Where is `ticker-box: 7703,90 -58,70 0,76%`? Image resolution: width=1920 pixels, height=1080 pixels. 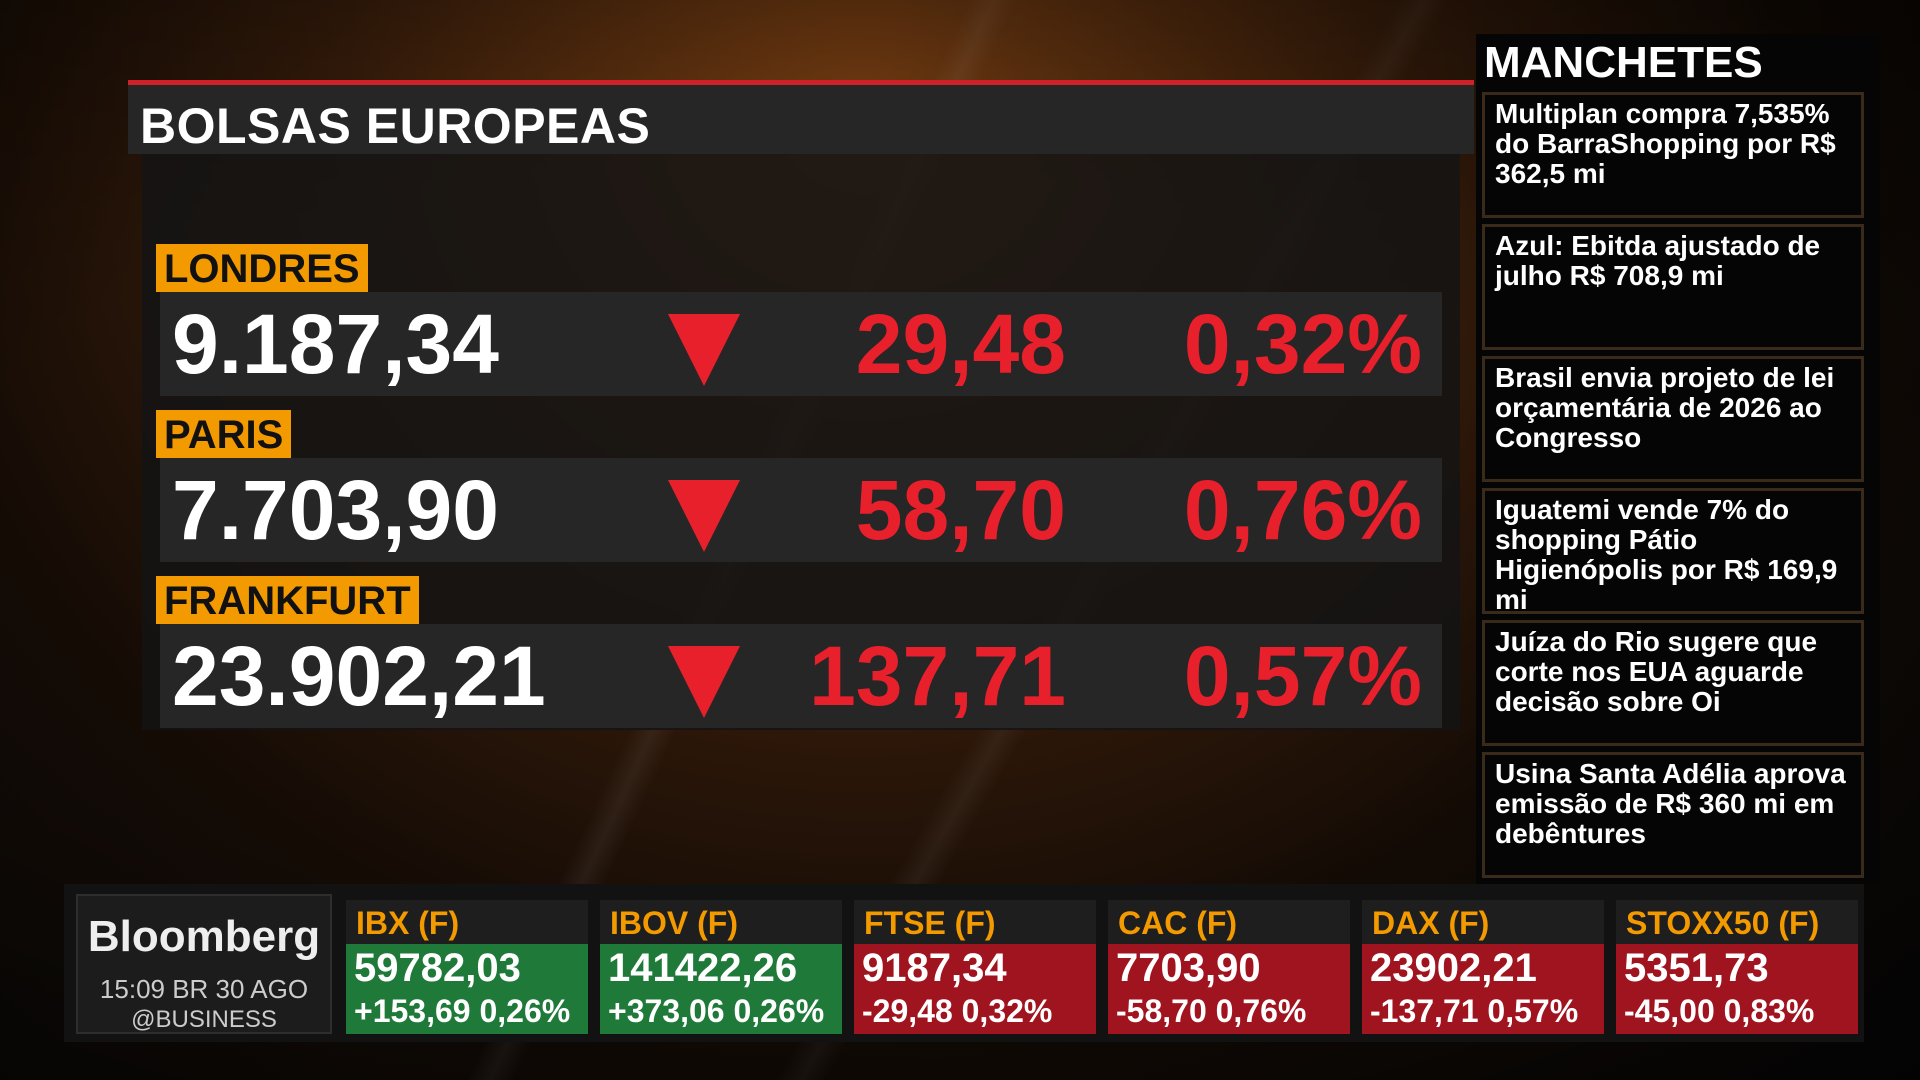 ticker-box: 7703,90 -58,70 0,76% is located at coordinates (1229, 989).